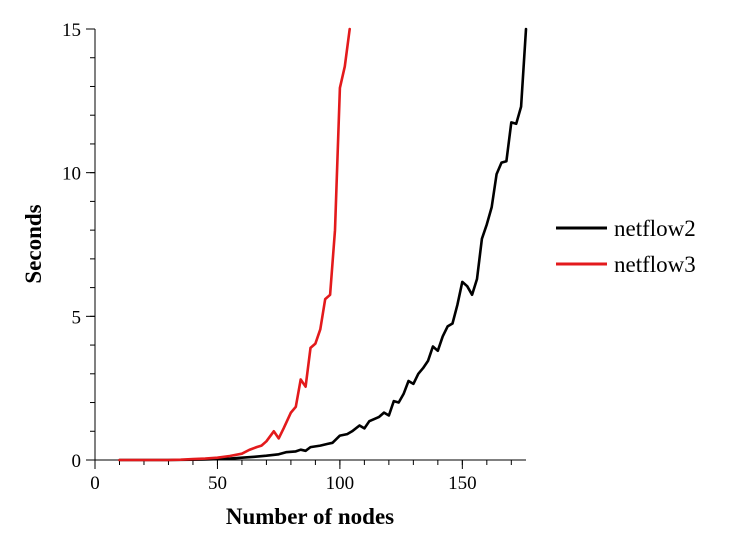 The height and width of the screenshot is (548, 738). I want to click on x-tick-label: 100, so click(340, 483).